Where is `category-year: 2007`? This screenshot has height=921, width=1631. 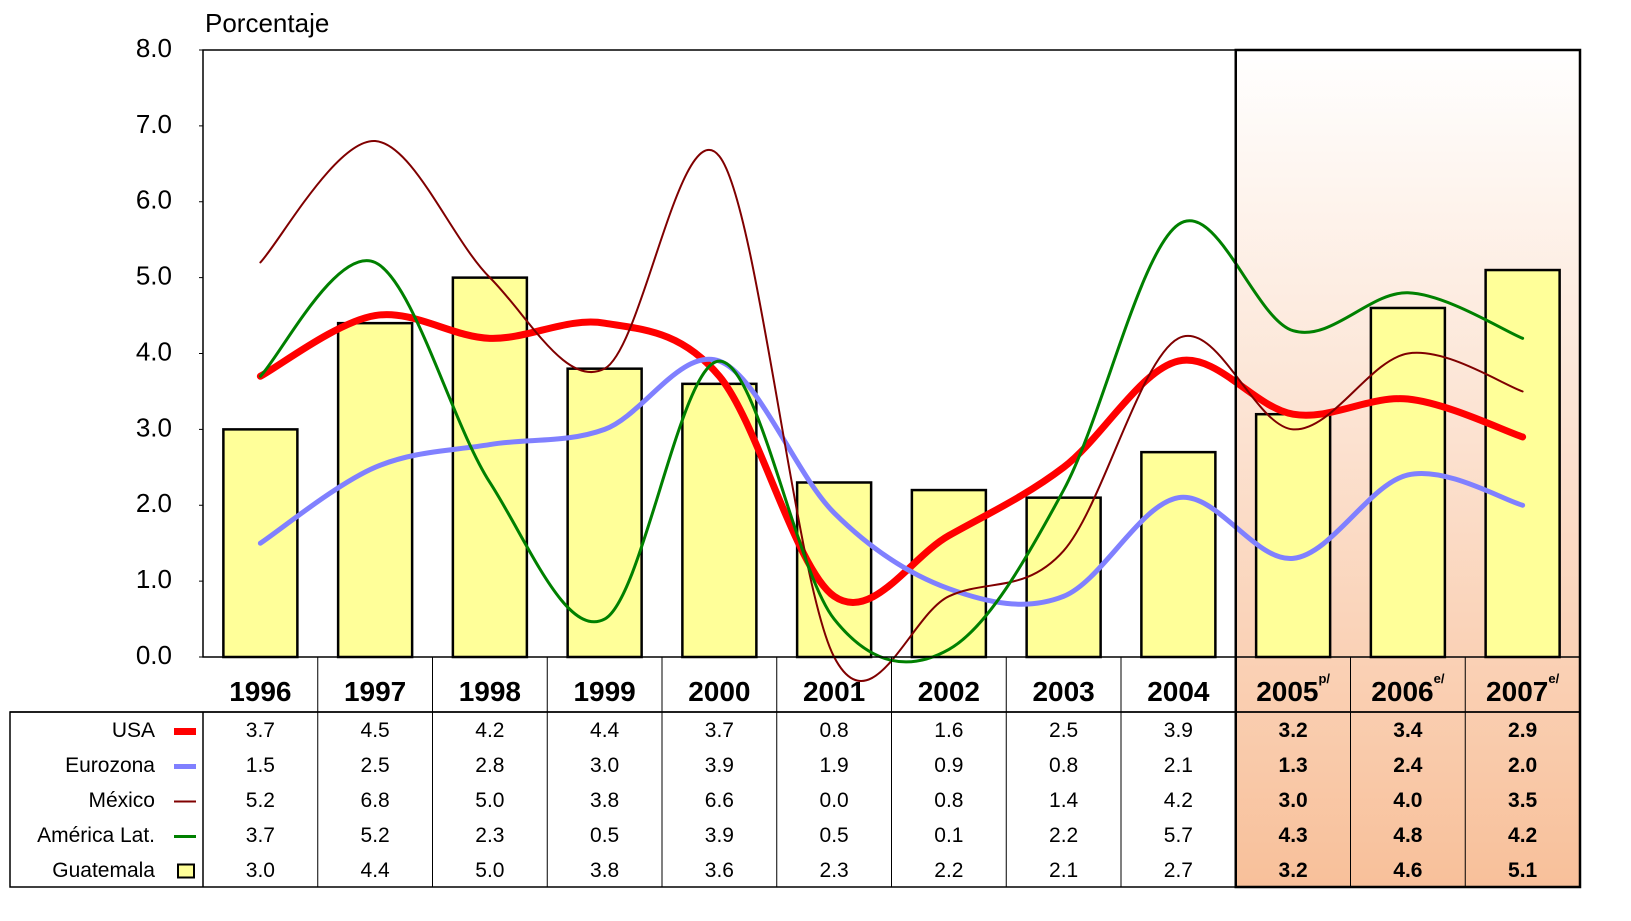
category-year: 2007 is located at coordinates (1517, 691).